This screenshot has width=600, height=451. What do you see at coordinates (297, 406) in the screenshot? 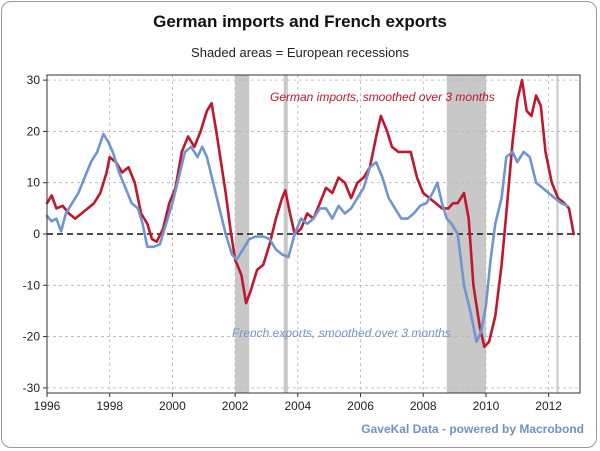
I see `x-tick-label: 2004` at bounding box center [297, 406].